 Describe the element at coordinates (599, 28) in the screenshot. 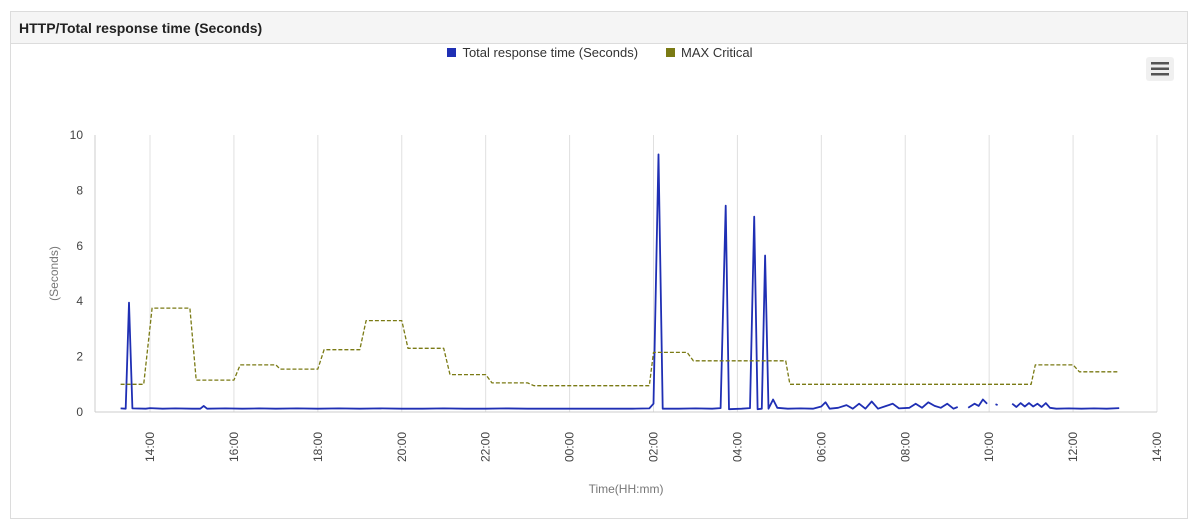

I see `panel-title: HTTP/Total response time (Seconds)` at that location.